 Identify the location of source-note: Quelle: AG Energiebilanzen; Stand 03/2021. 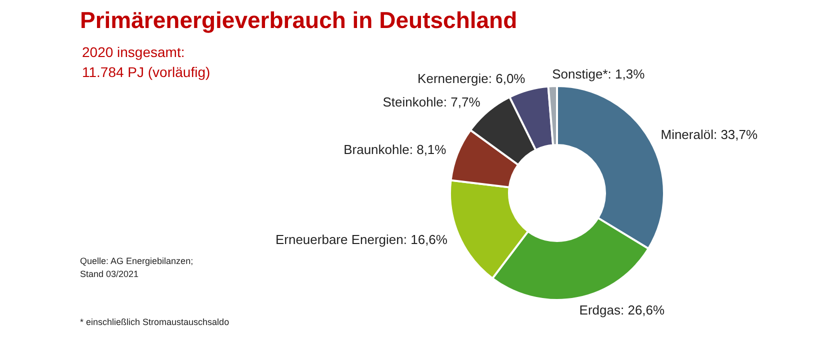
(137, 268).